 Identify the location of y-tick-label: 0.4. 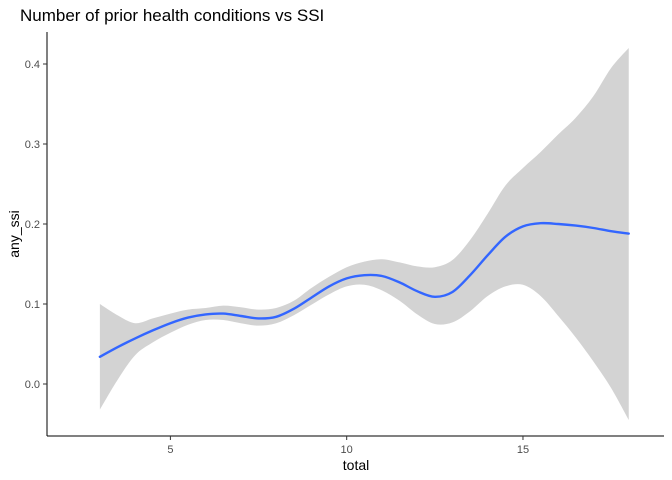
(32, 65).